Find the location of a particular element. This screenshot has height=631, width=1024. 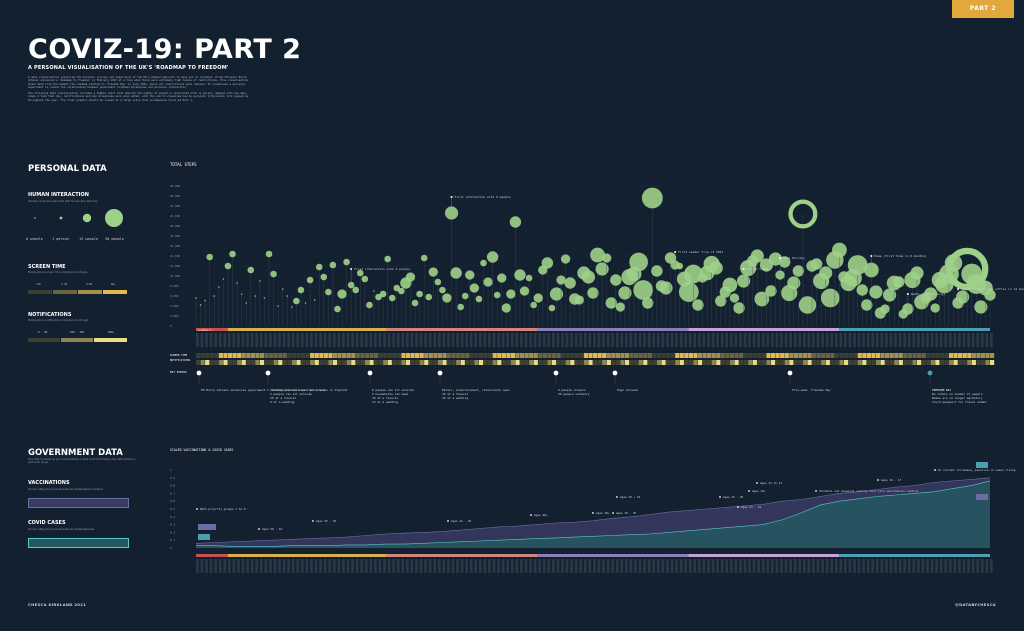

screen-legend-3: 5h+ is located at coordinates (113, 284).